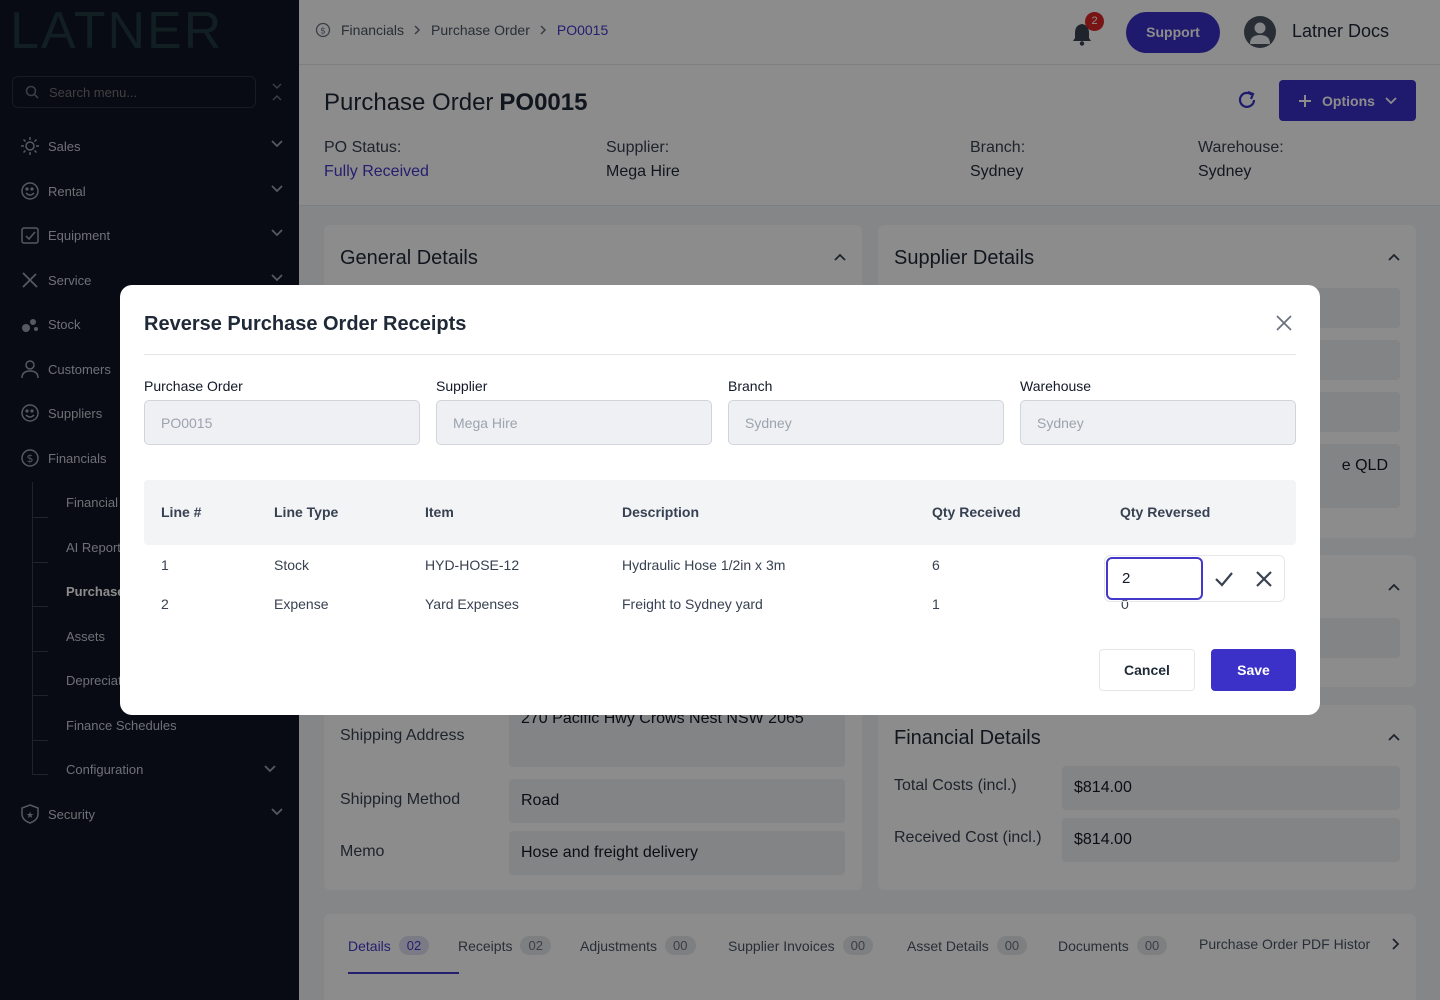  Describe the element at coordinates (574, 422) in the screenshot. I see `supplier-field` at that location.